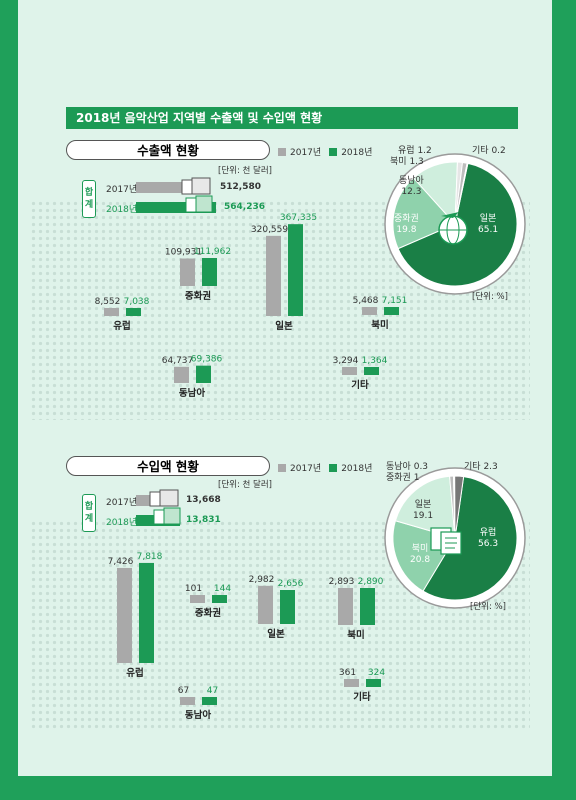  I want to click on bar-value-2018: 111,962, so click(212, 252).